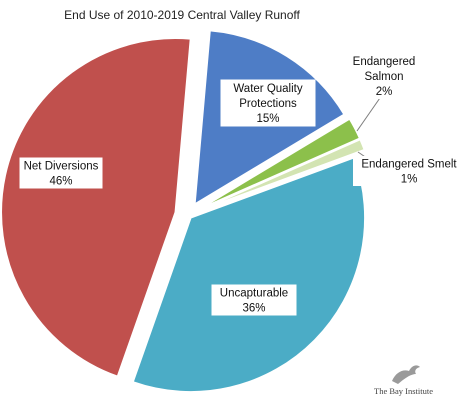  I want to click on watermark-logo: The Bay Institute, so click(403, 380).